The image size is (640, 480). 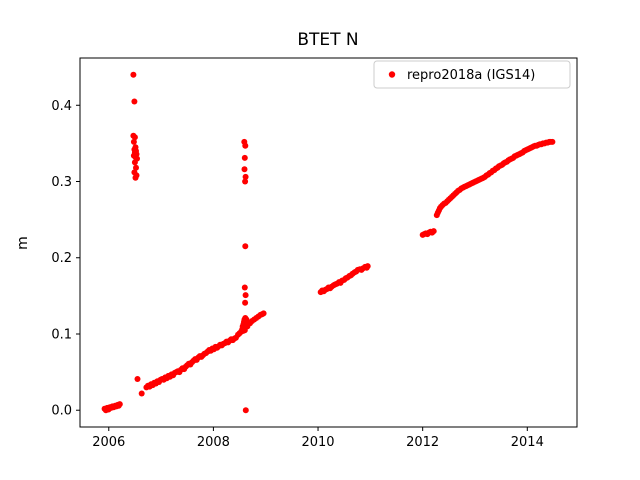 I want to click on legend-box, so click(x=472, y=74).